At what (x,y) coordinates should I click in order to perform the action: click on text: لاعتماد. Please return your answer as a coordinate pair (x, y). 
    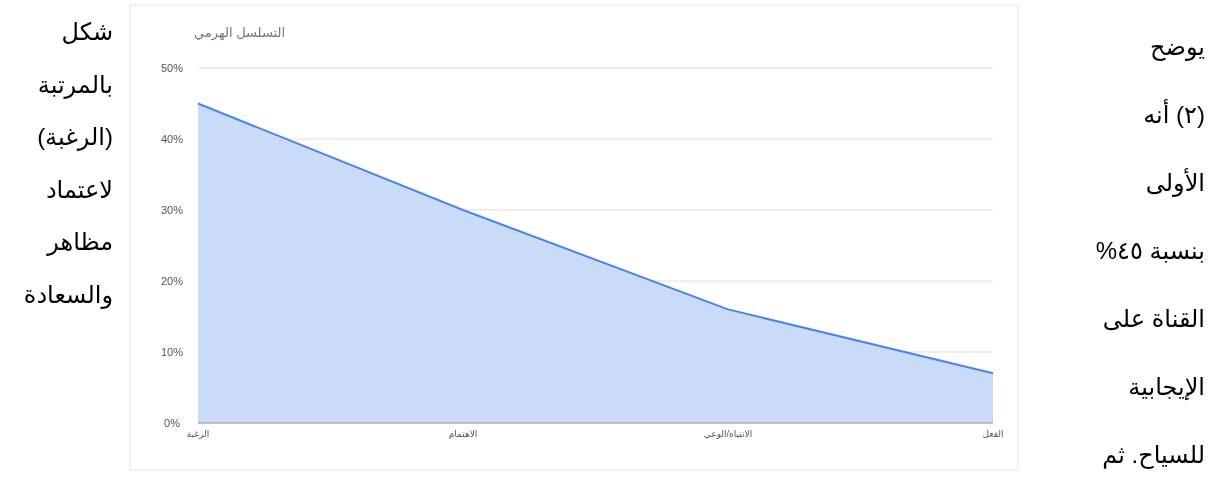
    Looking at the image, I should click on (79, 189).